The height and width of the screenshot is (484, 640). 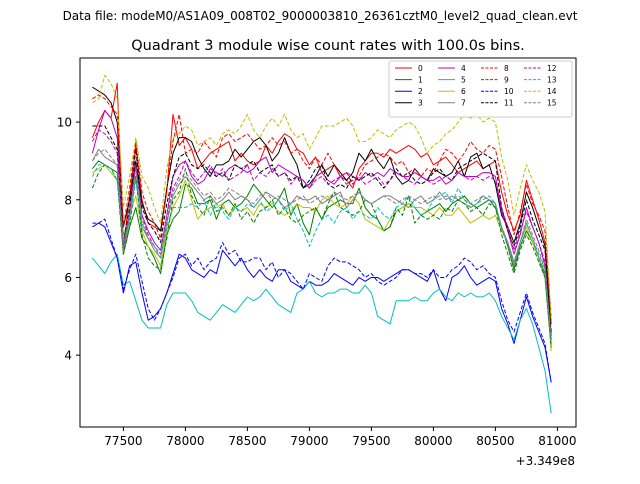 I want to click on legend-label-6: 6, so click(x=463, y=91).